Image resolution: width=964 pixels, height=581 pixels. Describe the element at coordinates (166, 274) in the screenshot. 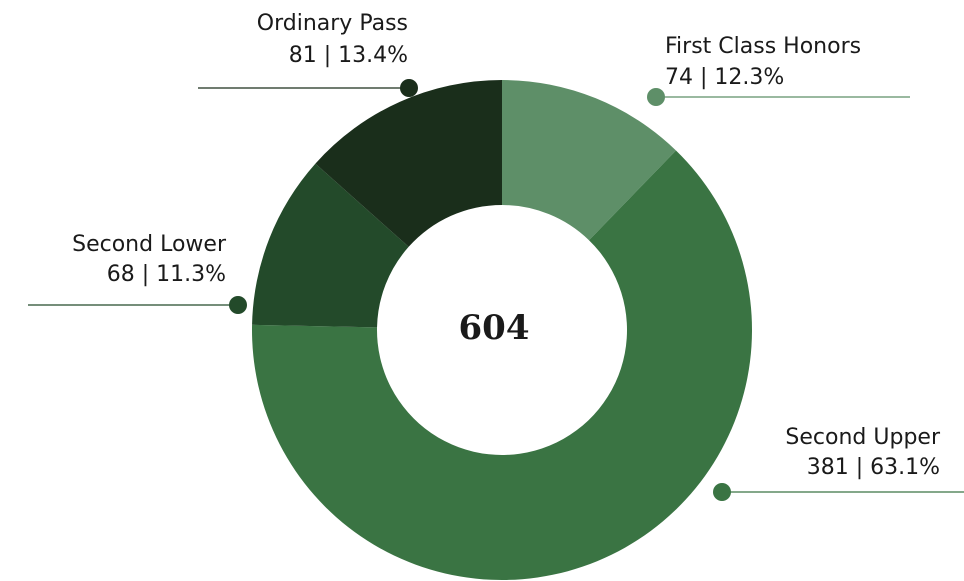

I see `slice-value-label: 68 | 11.3%` at that location.